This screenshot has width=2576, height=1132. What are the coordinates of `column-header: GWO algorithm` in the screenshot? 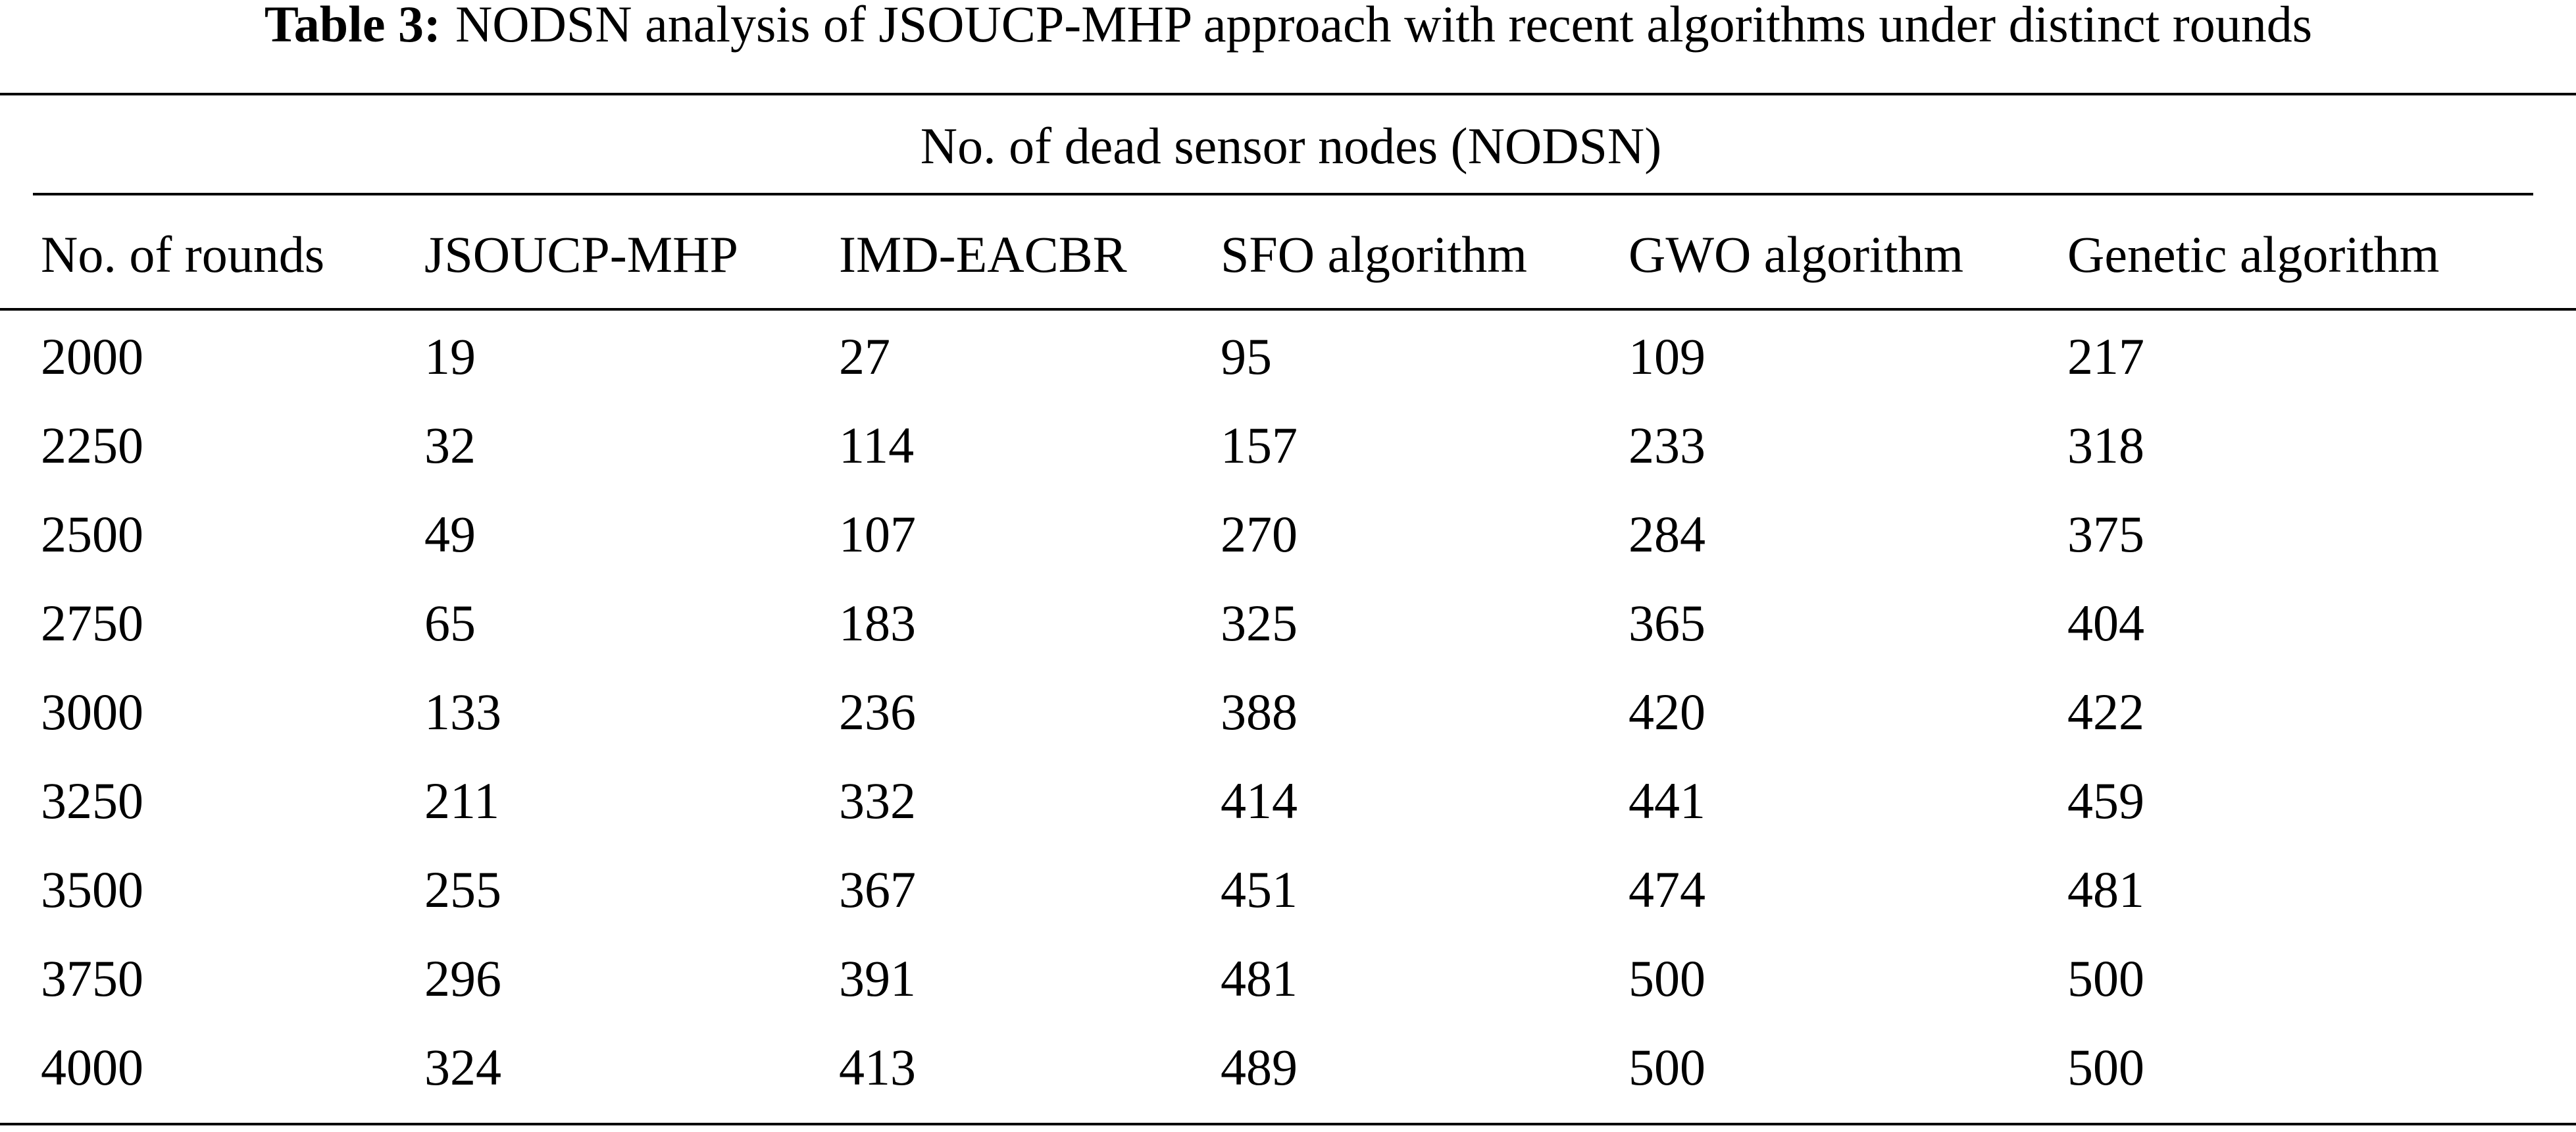 It's located at (1796, 254).